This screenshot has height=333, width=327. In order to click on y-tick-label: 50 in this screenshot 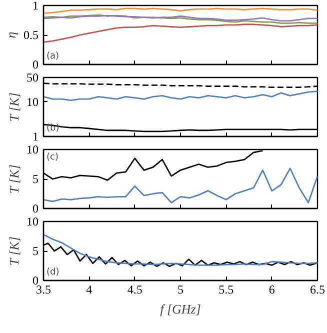, I will do `click(32, 77)`.